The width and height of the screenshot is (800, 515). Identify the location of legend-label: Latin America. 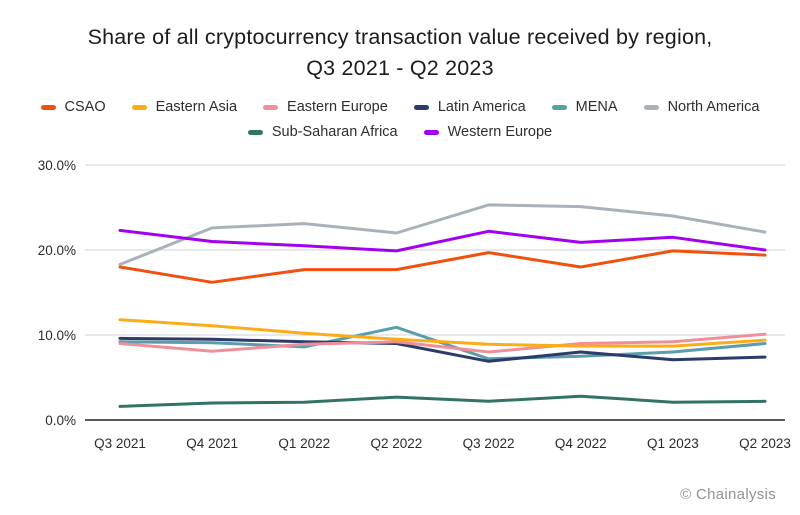
(481, 107).